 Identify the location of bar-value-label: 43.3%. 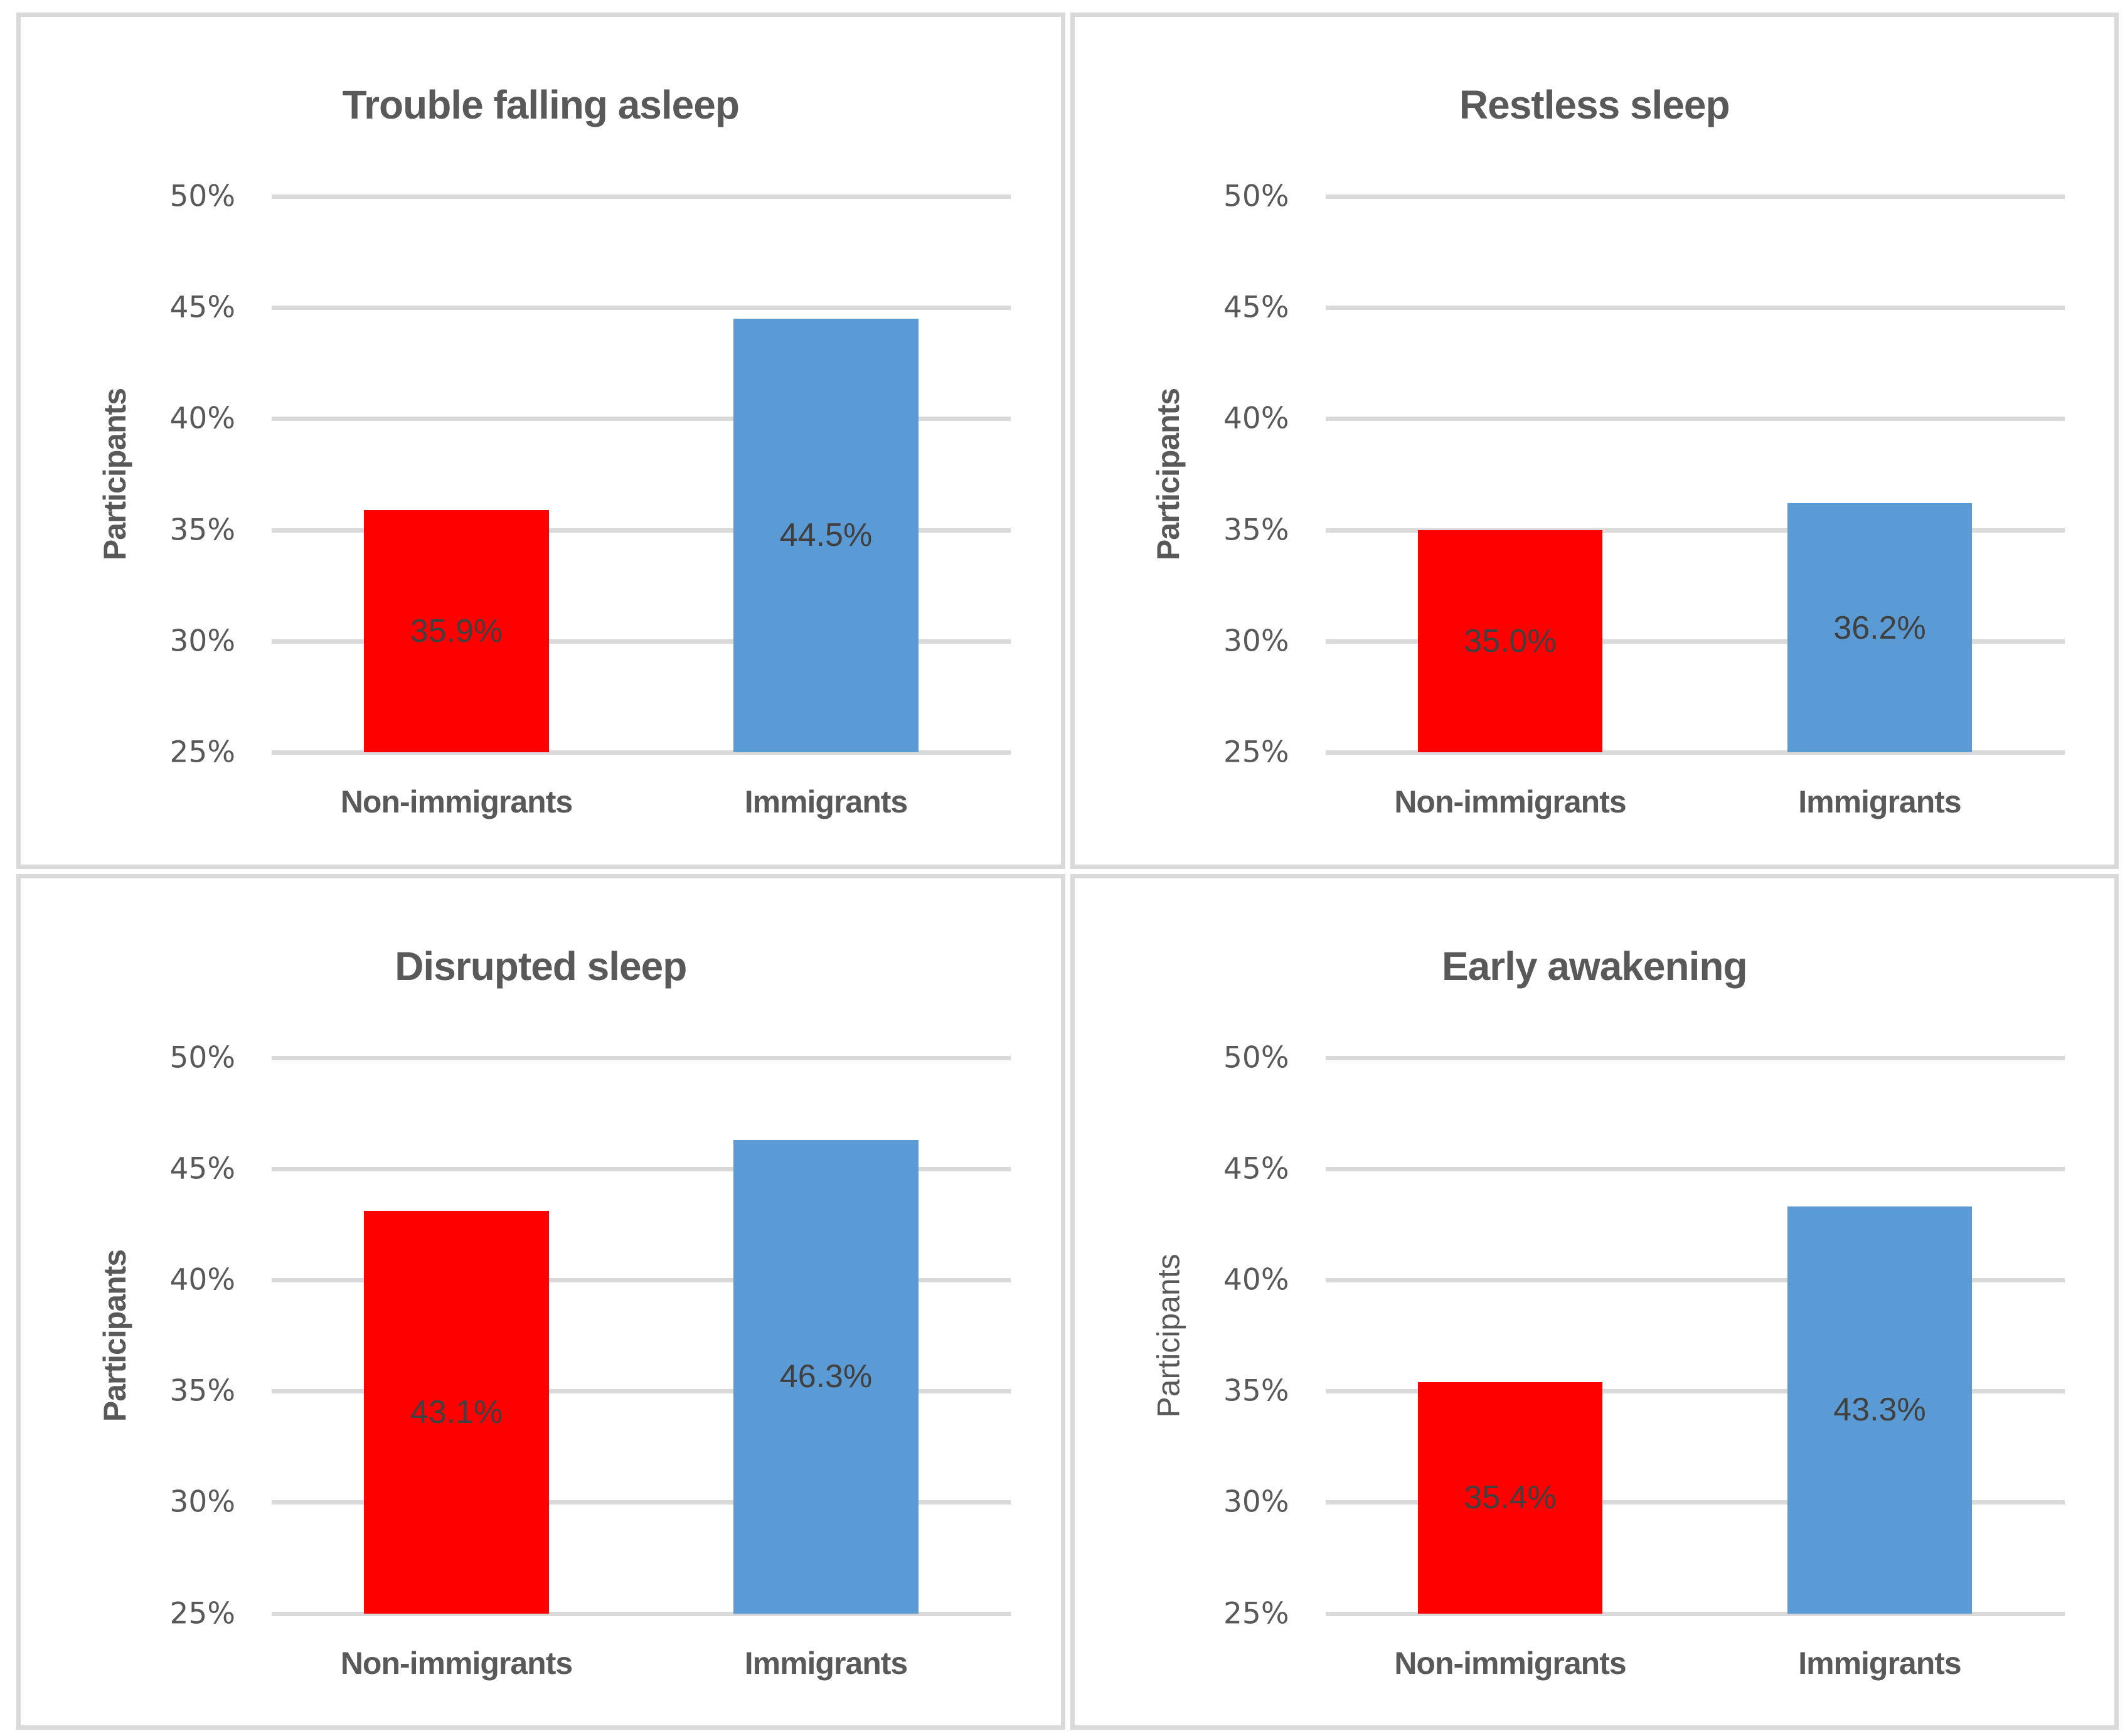
(1879, 1410).